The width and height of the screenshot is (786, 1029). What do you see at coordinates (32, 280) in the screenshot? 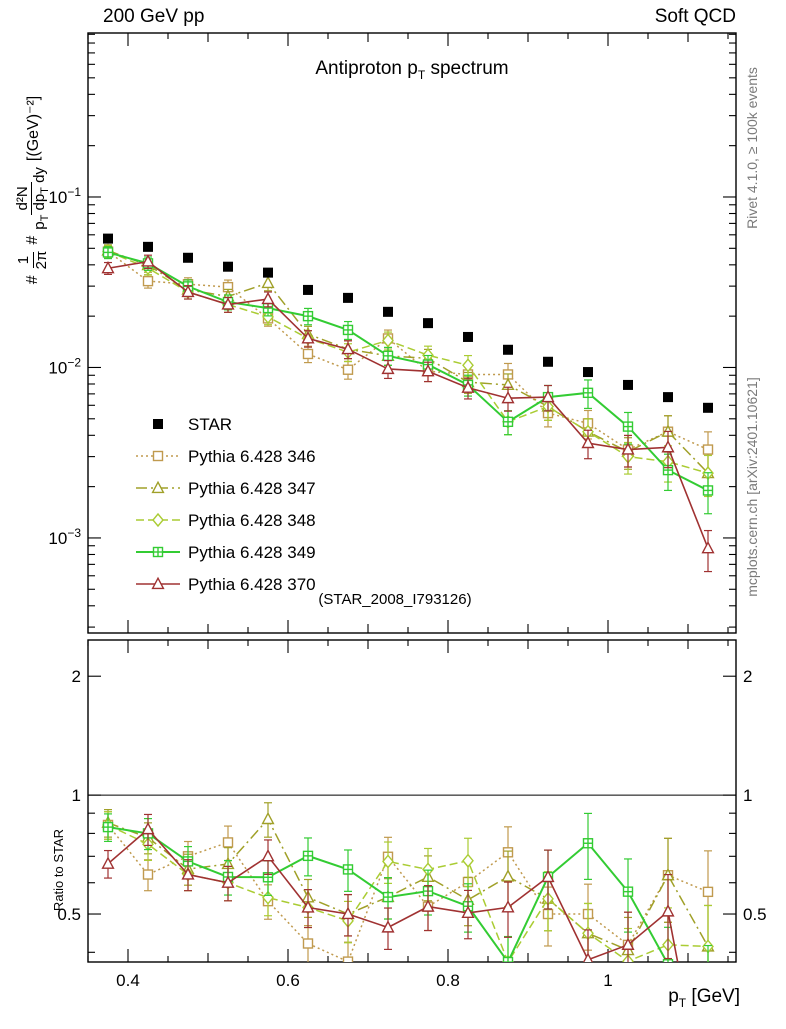
I see `hash-symbol: #` at bounding box center [32, 280].